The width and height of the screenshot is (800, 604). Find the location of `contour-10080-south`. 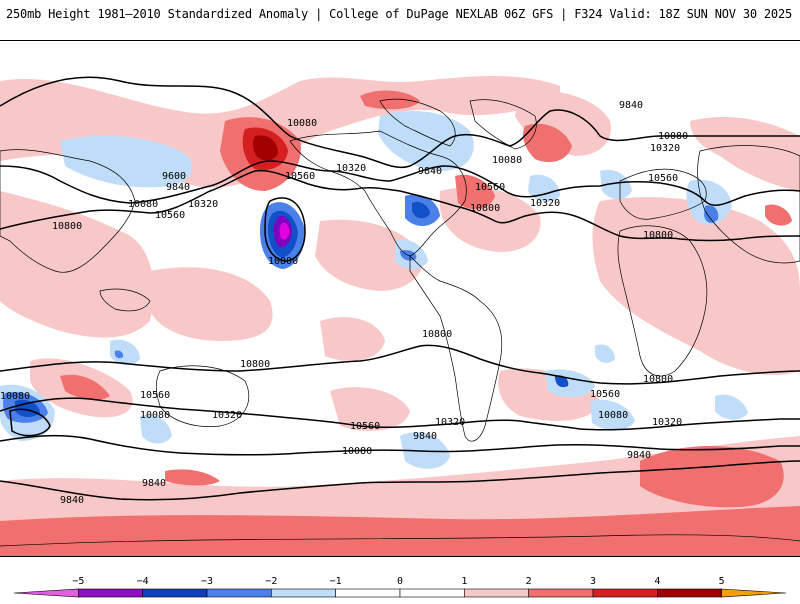

contour-10080-south is located at coordinates (400, 445).